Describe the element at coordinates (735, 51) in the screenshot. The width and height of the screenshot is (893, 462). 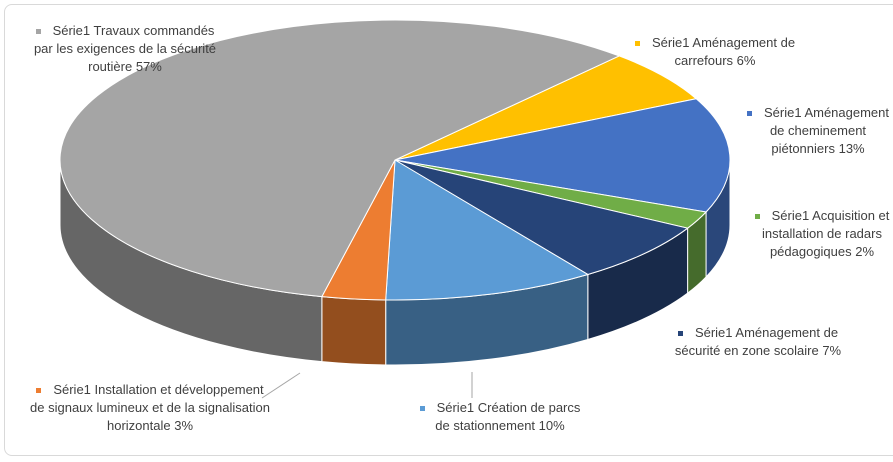
I see `category-name: Aménagement de carrefours` at that location.